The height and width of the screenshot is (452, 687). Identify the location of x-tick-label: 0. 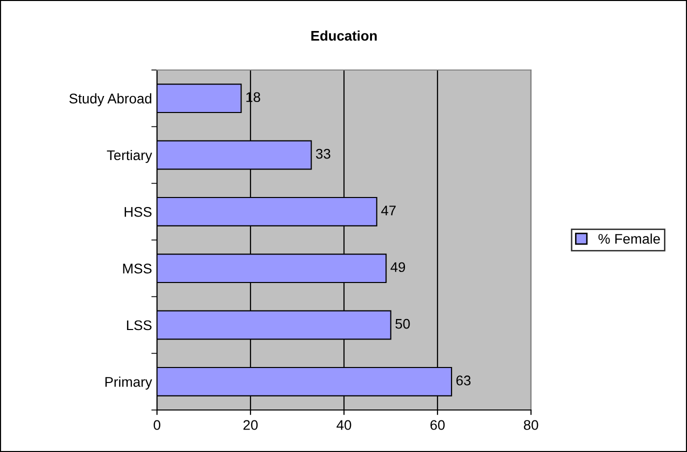
(157, 425).